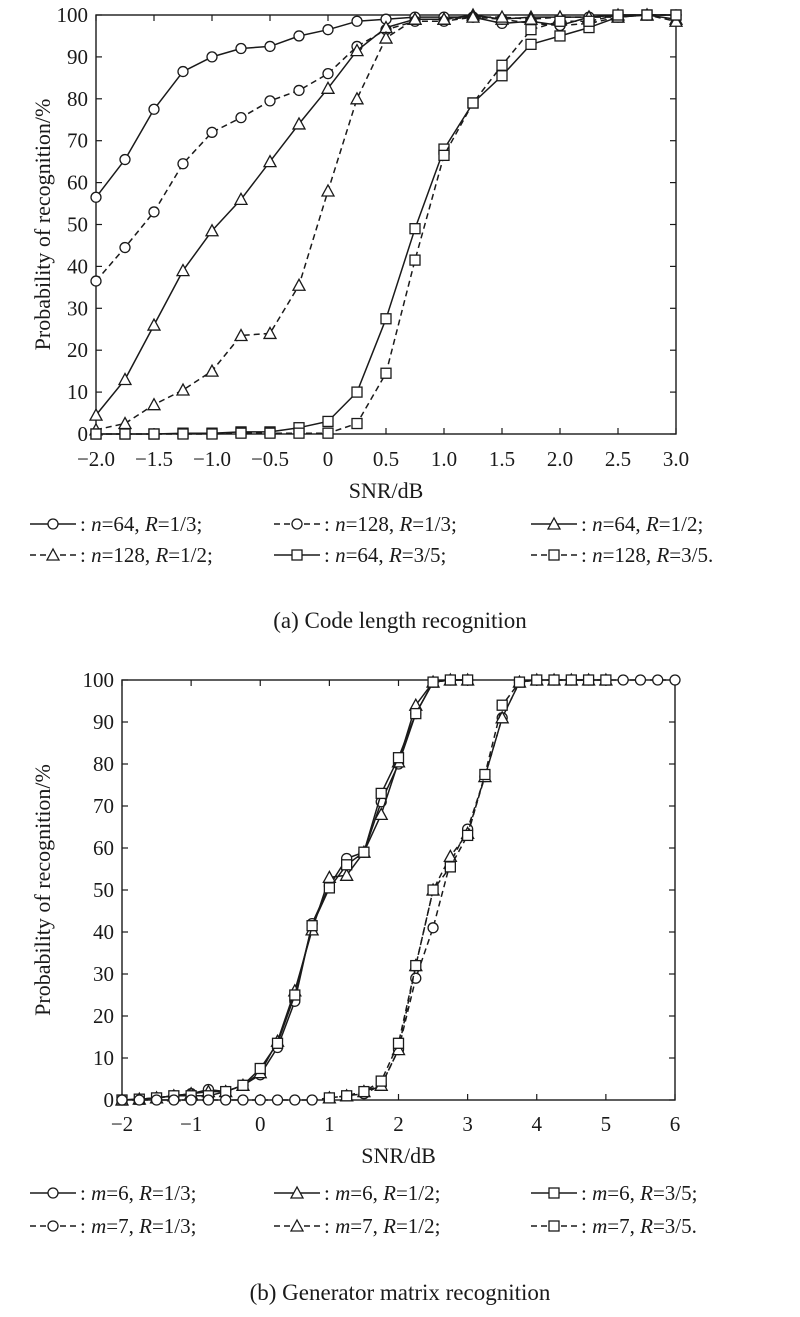  I want to click on legend-text-part: =1/3;, so click(180, 524).